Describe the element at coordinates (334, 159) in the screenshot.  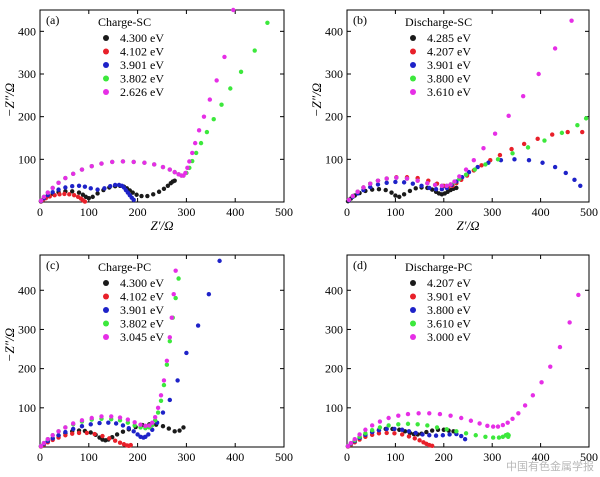
I see `y-tick-label: 100` at that location.